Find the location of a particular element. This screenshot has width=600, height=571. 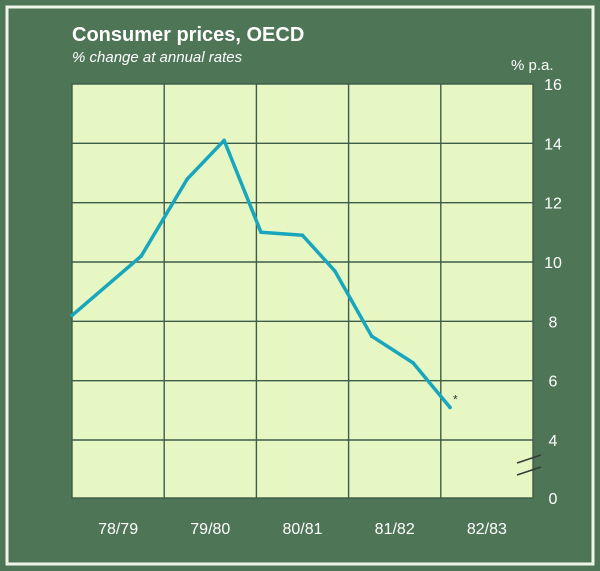

x-tick-label: 81/82 is located at coordinates (395, 529).